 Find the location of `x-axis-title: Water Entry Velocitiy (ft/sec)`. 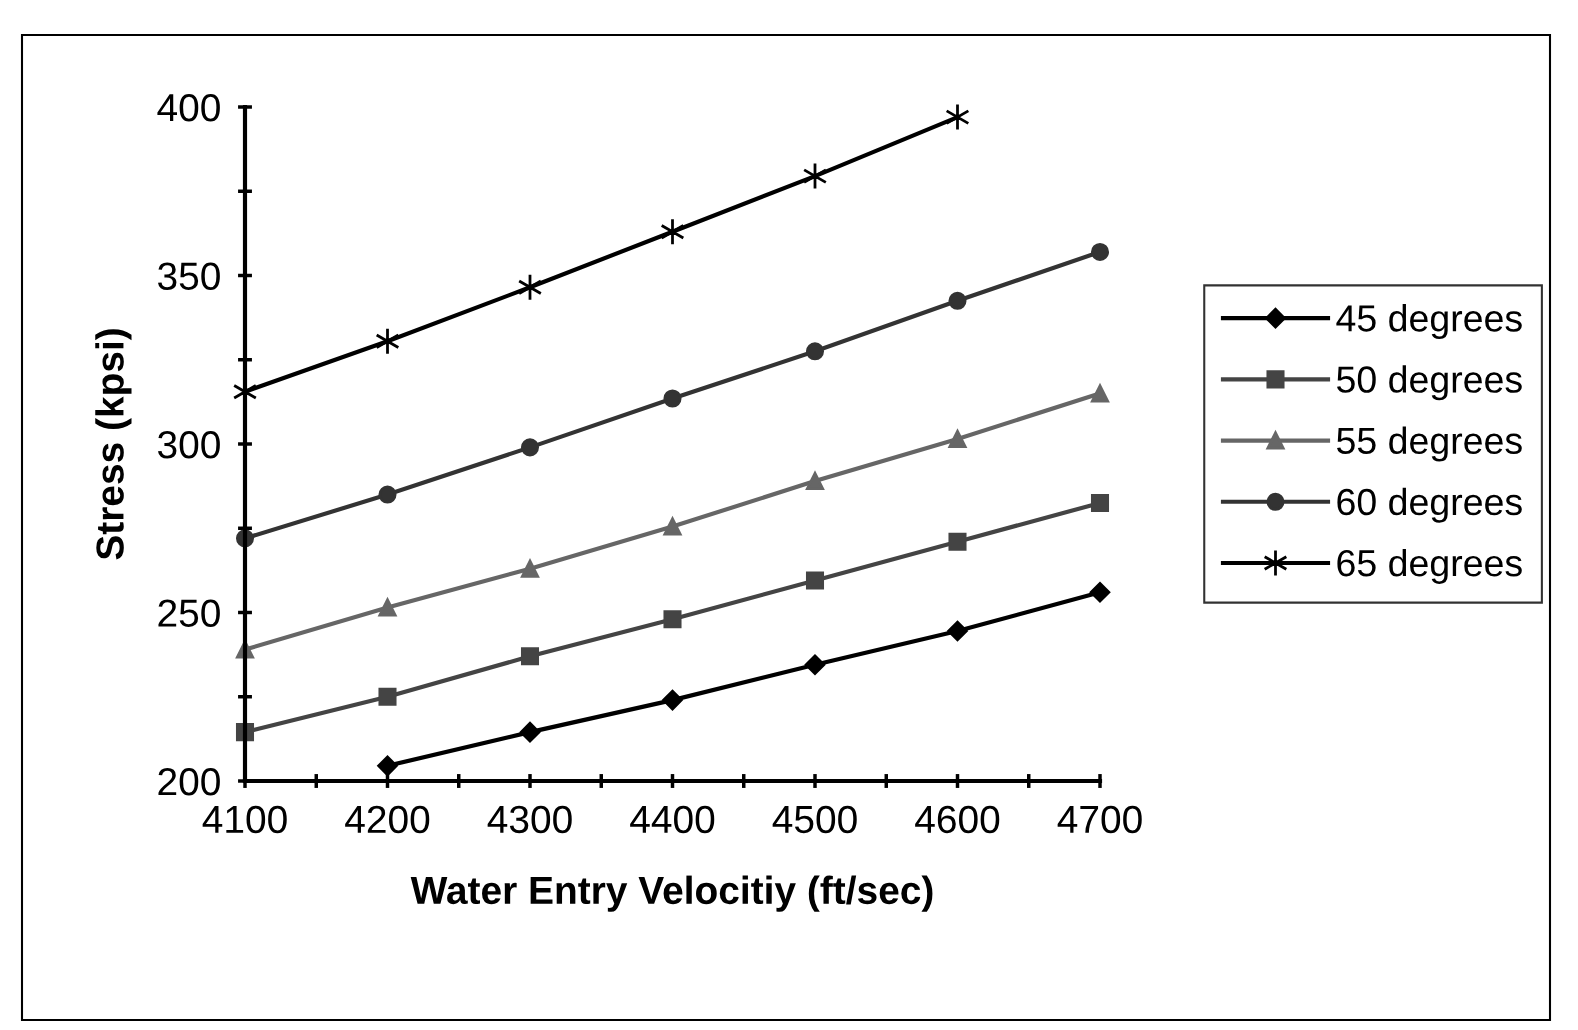

x-axis-title: Water Entry Velocitiy (ft/sec) is located at coordinates (671, 893).